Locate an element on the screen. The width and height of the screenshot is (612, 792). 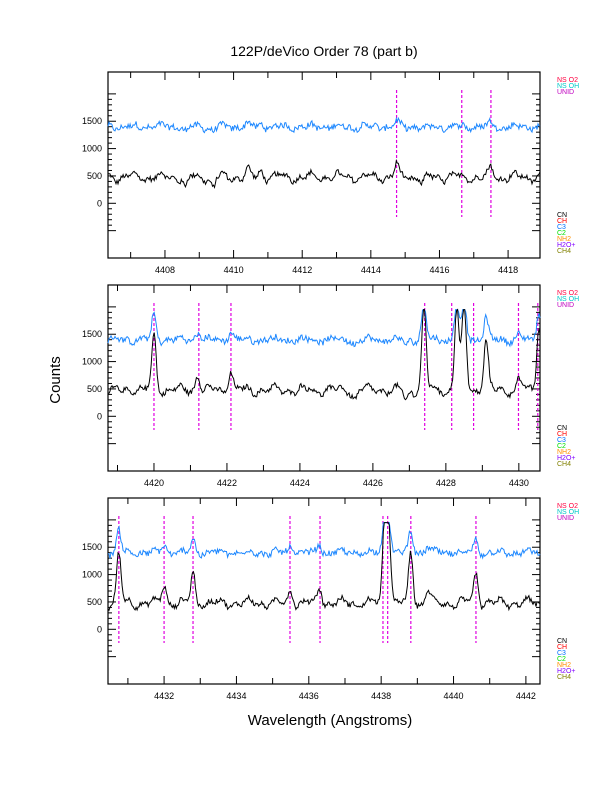
x-tick-label: 4436 is located at coordinates (309, 696).